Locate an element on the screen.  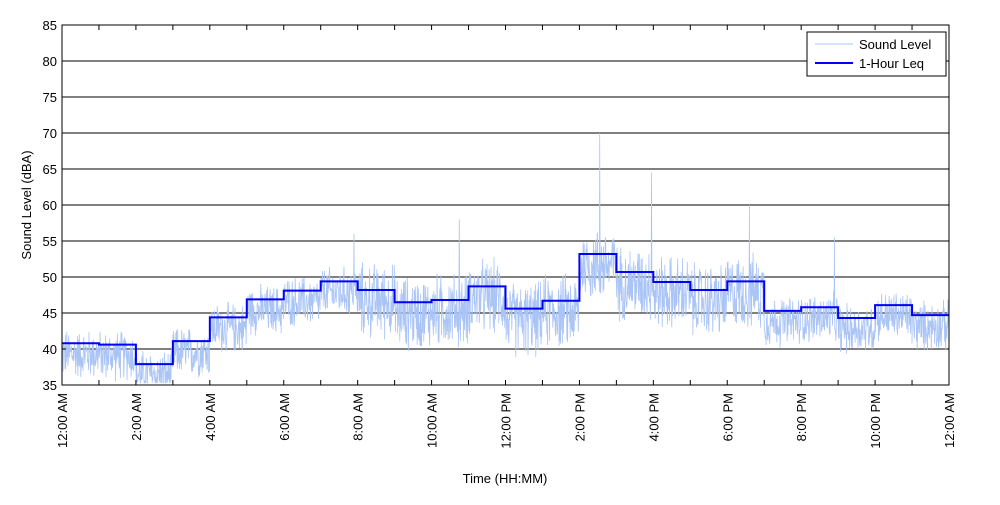
legend: Sound Level 1-Hour Leq is located at coordinates (876, 54).